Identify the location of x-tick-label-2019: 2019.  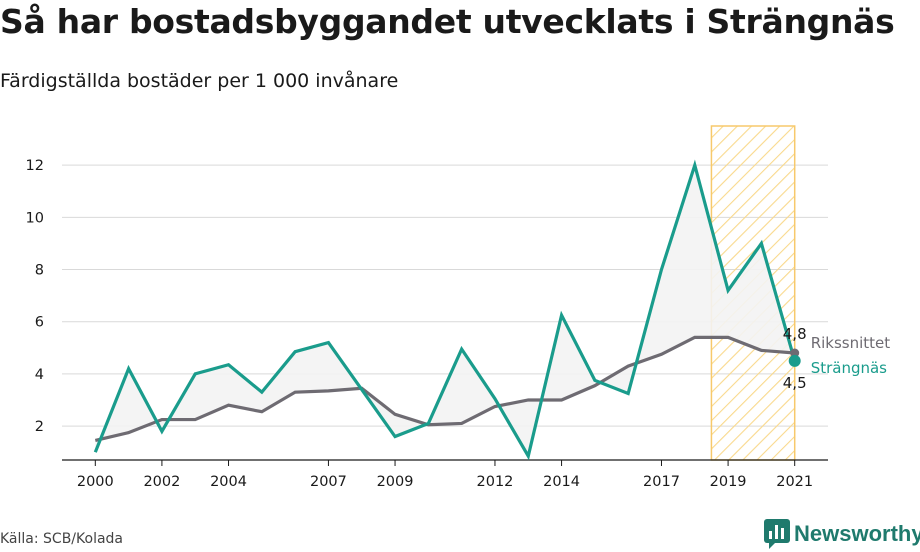
(728, 482).